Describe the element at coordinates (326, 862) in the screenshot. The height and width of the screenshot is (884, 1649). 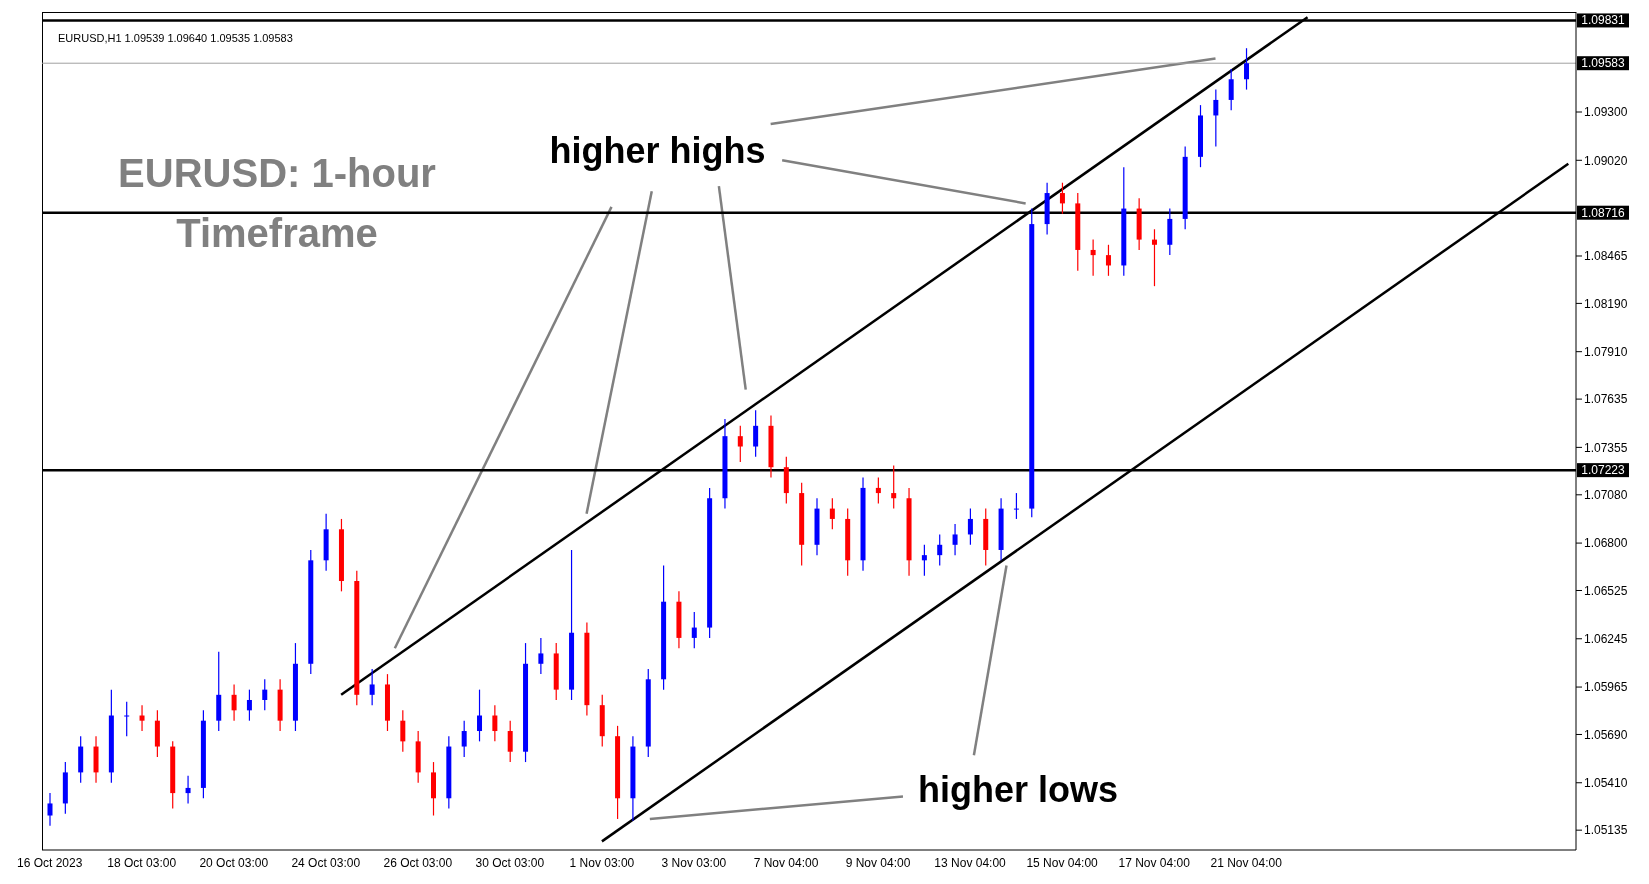
I see `x-tick-label: 24 Oct 03:00` at that location.